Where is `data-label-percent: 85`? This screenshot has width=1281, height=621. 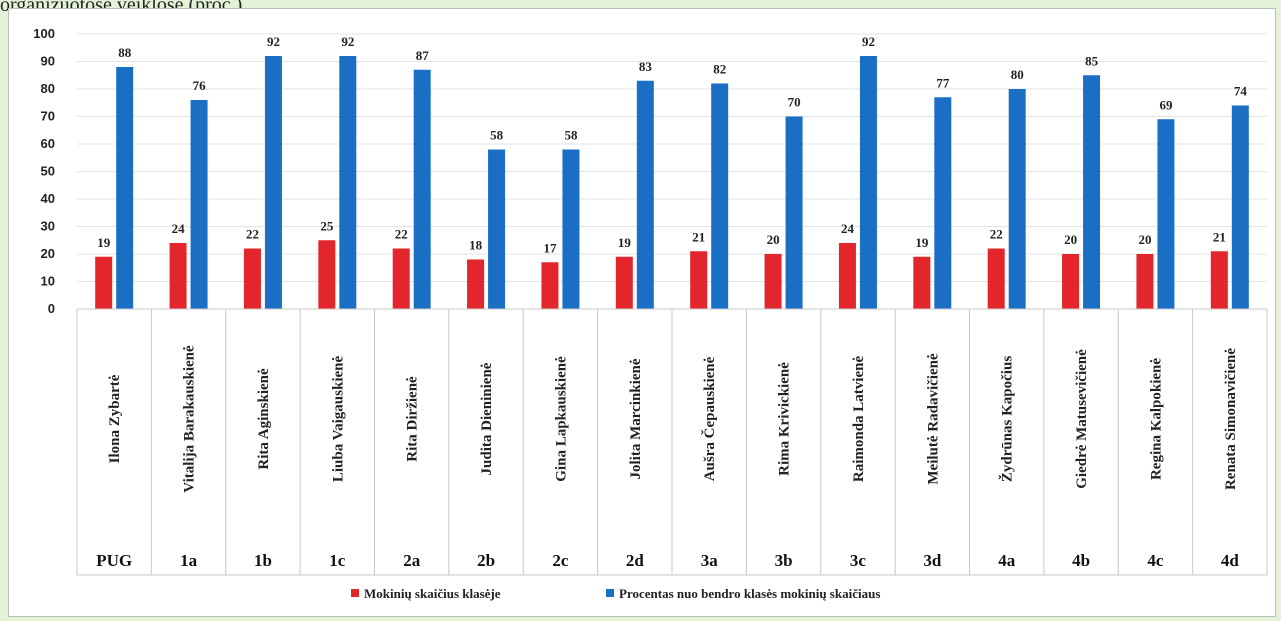
data-label-percent: 85 is located at coordinates (1092, 60).